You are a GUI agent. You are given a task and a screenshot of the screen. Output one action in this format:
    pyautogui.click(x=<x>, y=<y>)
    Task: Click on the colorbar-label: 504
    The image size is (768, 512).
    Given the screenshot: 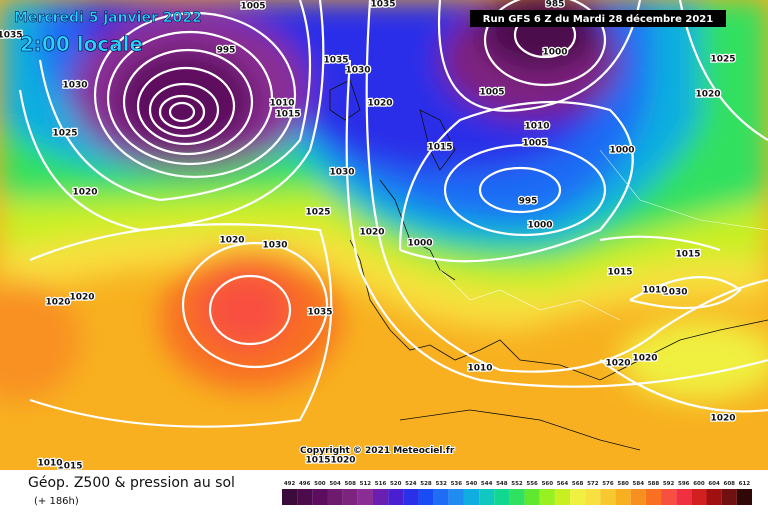 What is the action you would take?
    pyautogui.click(x=335, y=484)
    